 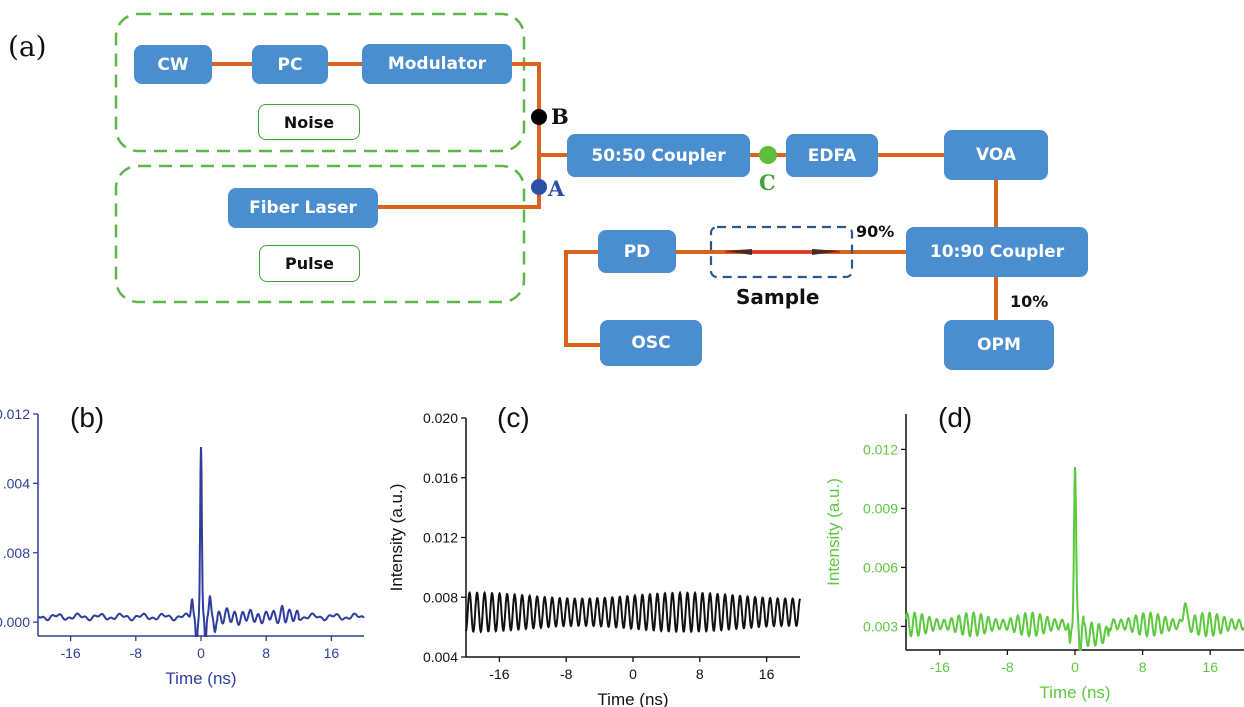 What do you see at coordinates (560, 116) in the screenshot?
I see `point-b-label: B` at bounding box center [560, 116].